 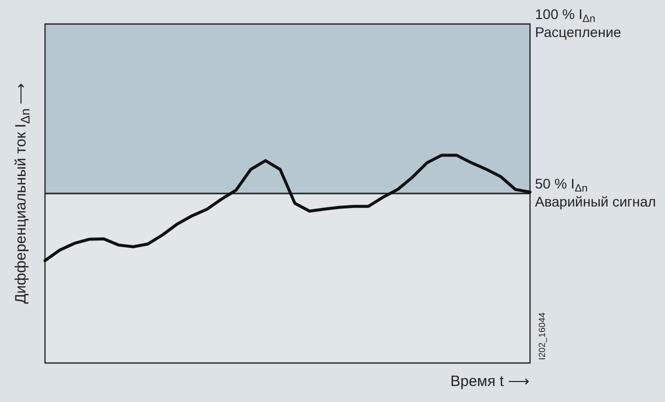 I want to click on text: I202_16044, so click(x=542, y=336).